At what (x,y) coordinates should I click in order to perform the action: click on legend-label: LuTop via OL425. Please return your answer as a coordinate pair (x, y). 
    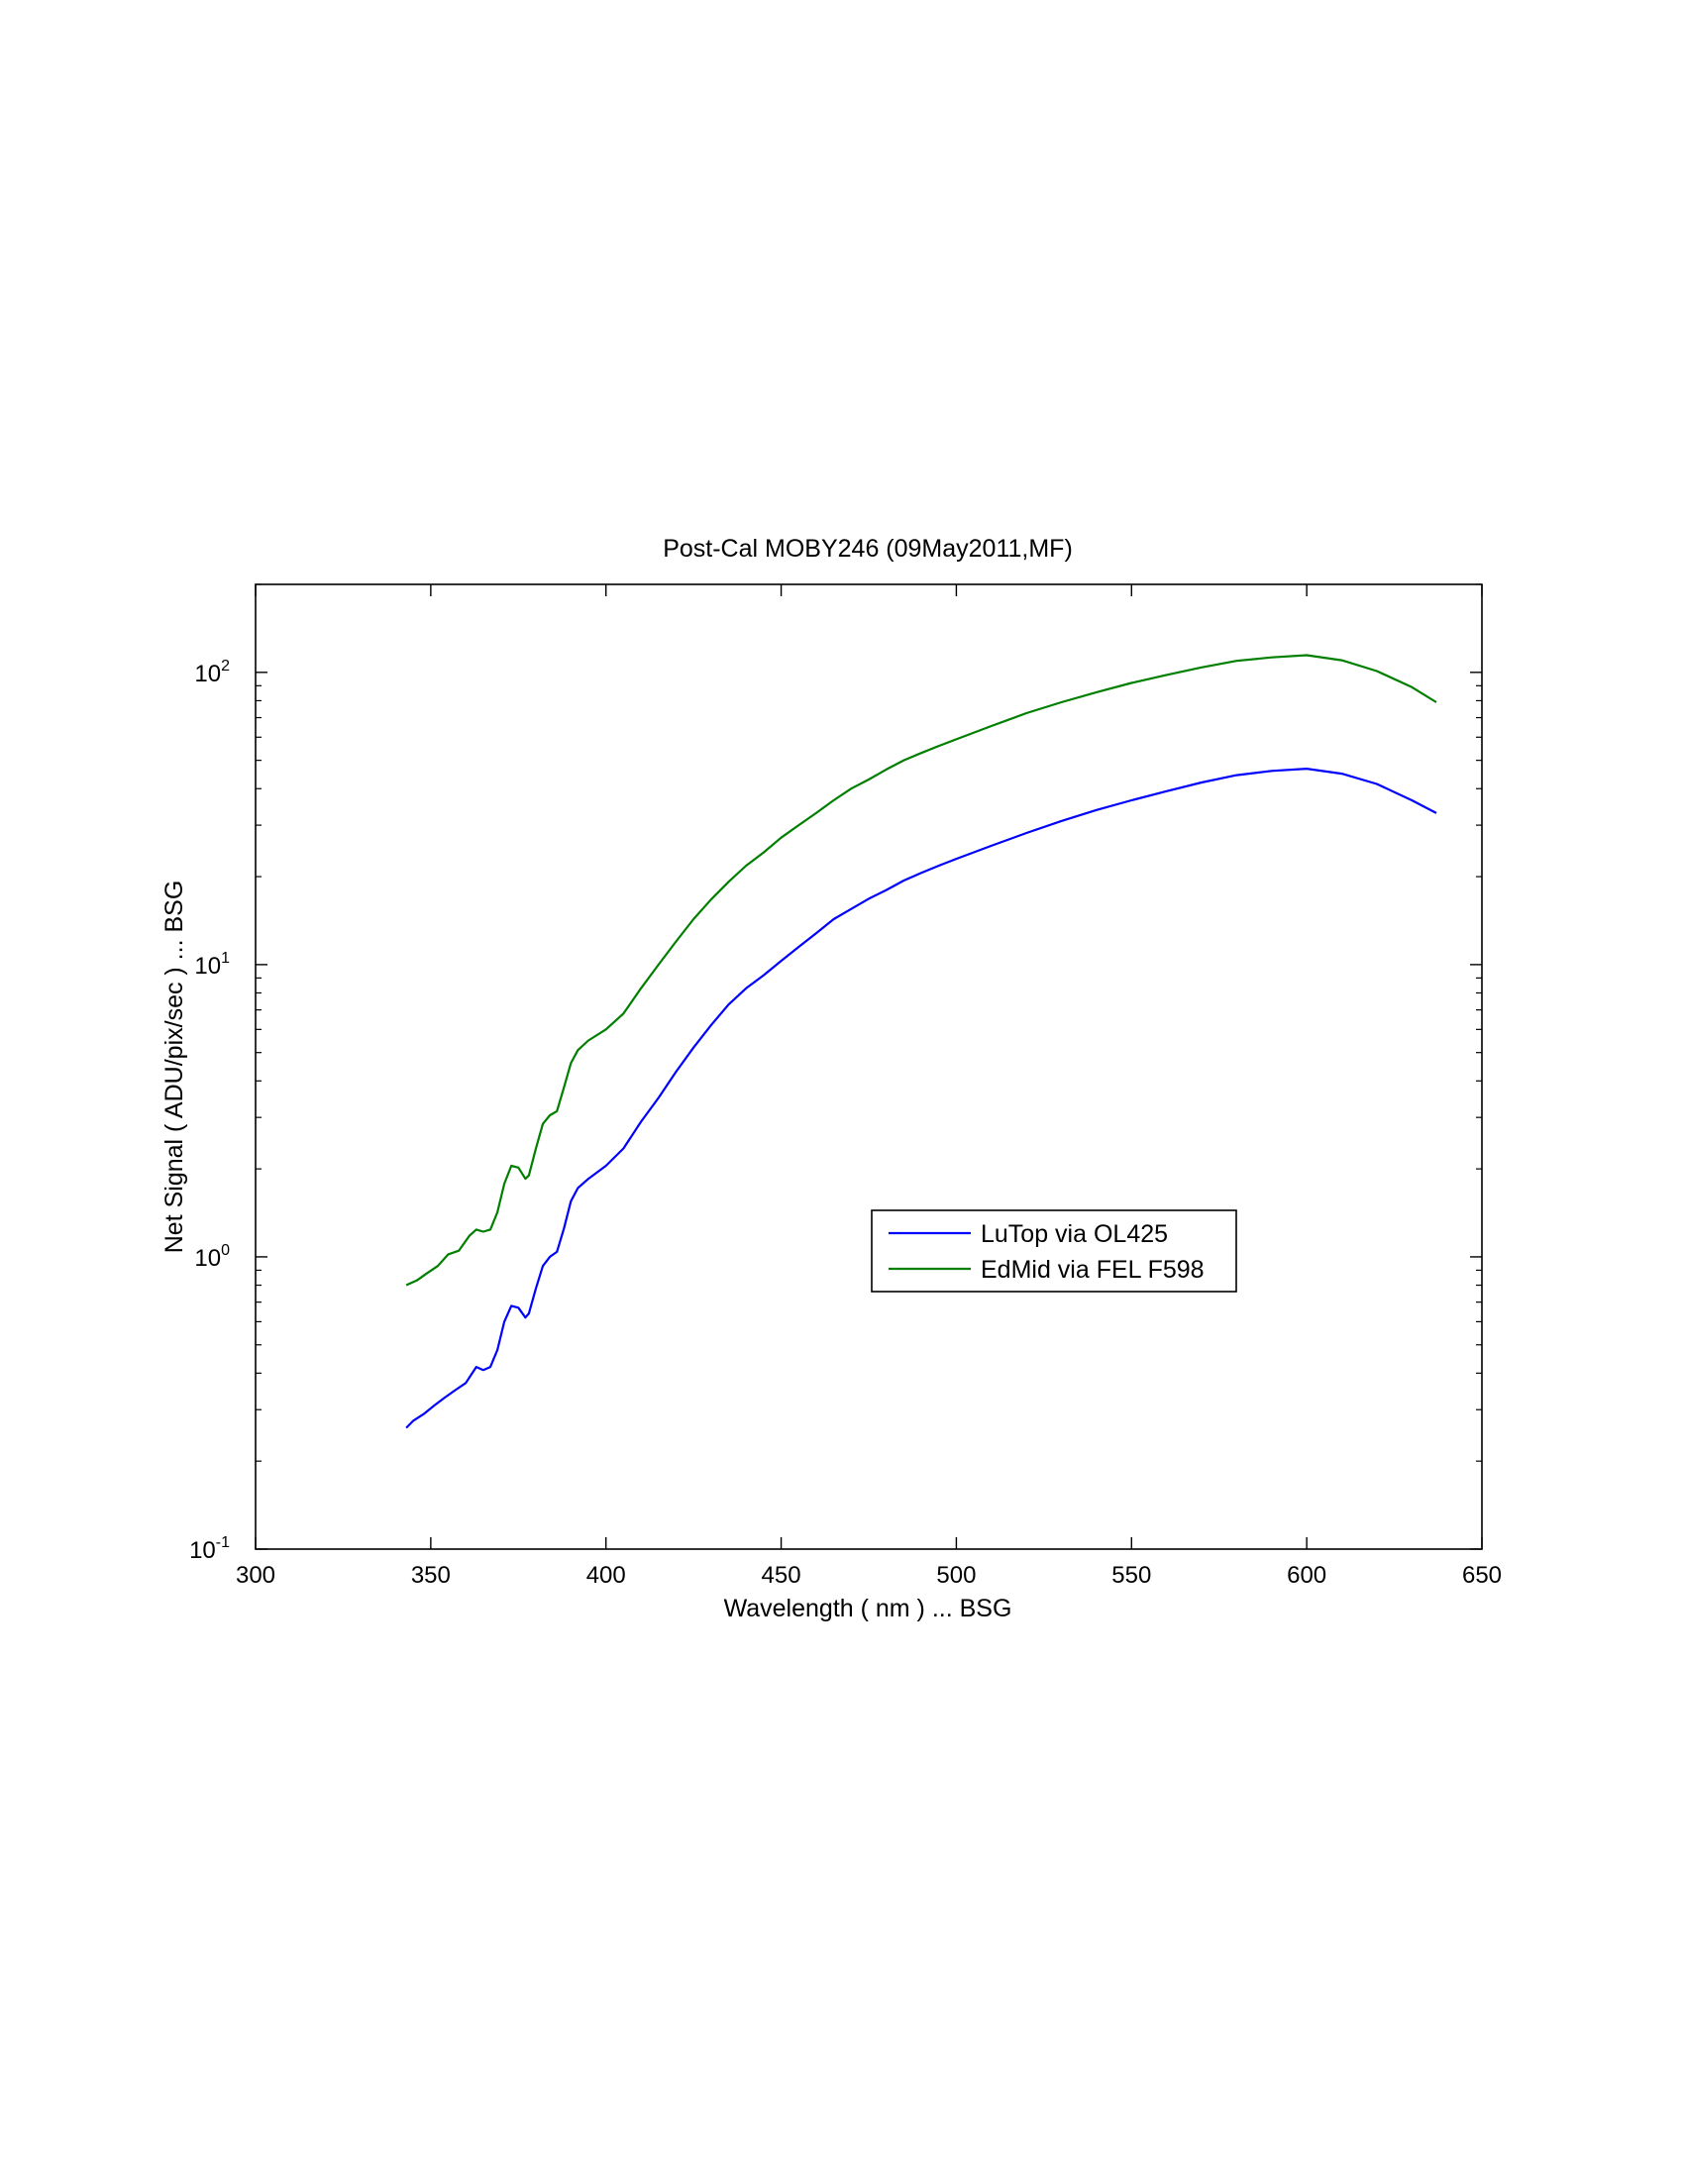
    Looking at the image, I should click on (1074, 1234).